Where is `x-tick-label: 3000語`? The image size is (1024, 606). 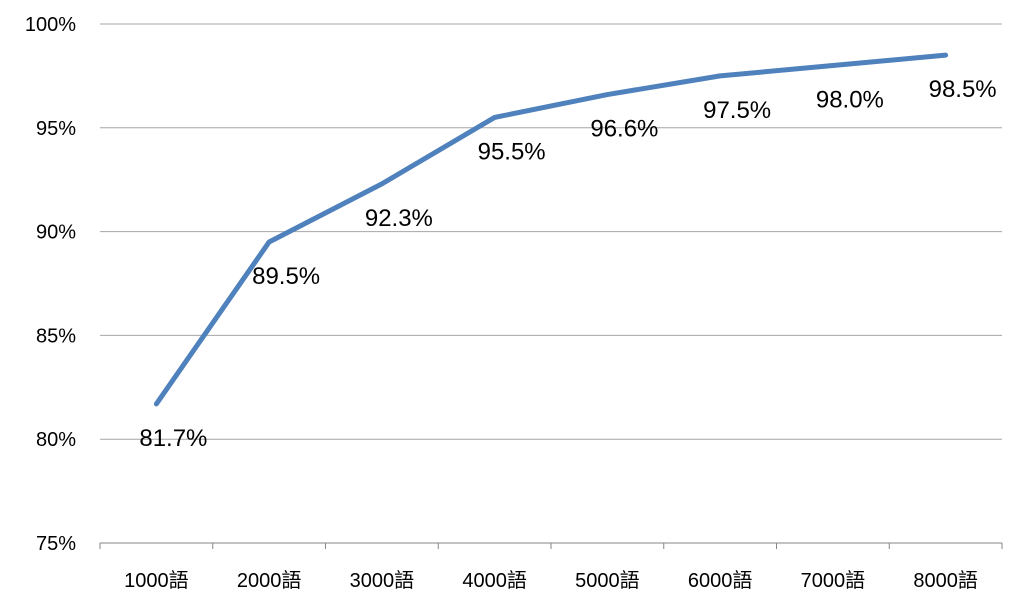
x-tick-label: 3000語 is located at coordinates (382, 580).